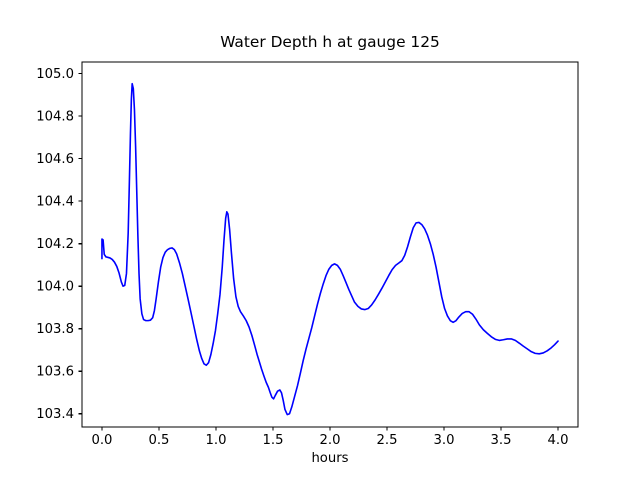  Describe the element at coordinates (158, 440) in the screenshot. I see `x-tick-label: 0.5` at that location.